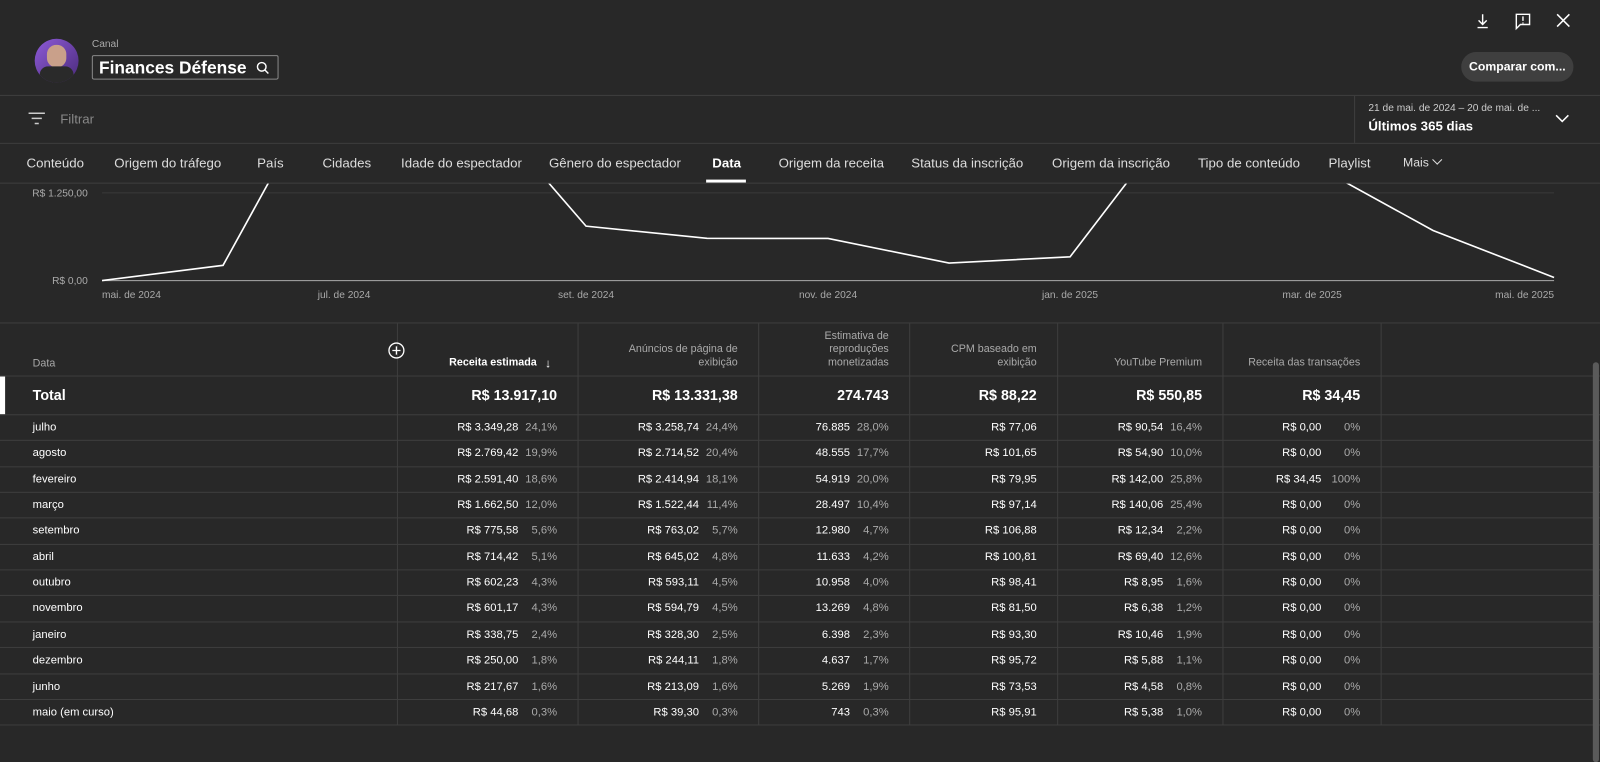  What do you see at coordinates (668, 505) in the screenshot?
I see `cell-value: R$ 1.522,44` at bounding box center [668, 505].